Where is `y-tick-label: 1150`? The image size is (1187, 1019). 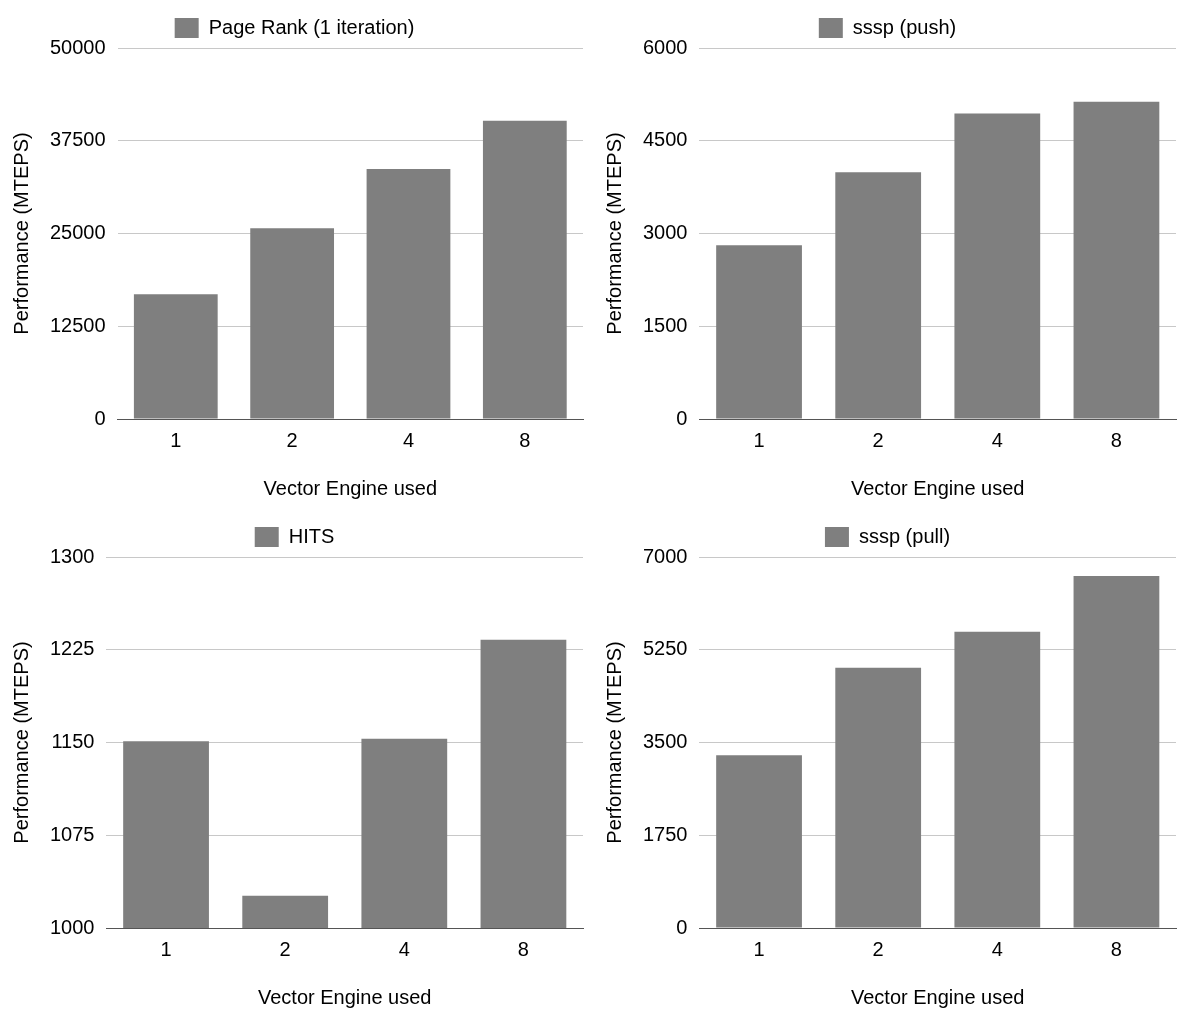
y-tick-label: 1150 is located at coordinates (73, 741).